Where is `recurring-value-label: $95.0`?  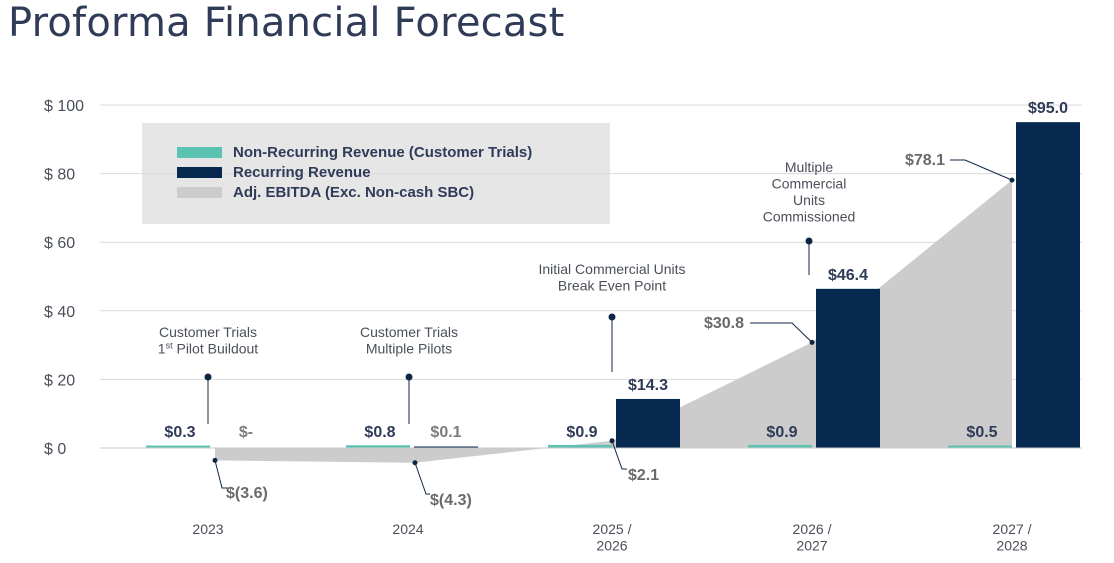 recurring-value-label: $95.0 is located at coordinates (1048, 108).